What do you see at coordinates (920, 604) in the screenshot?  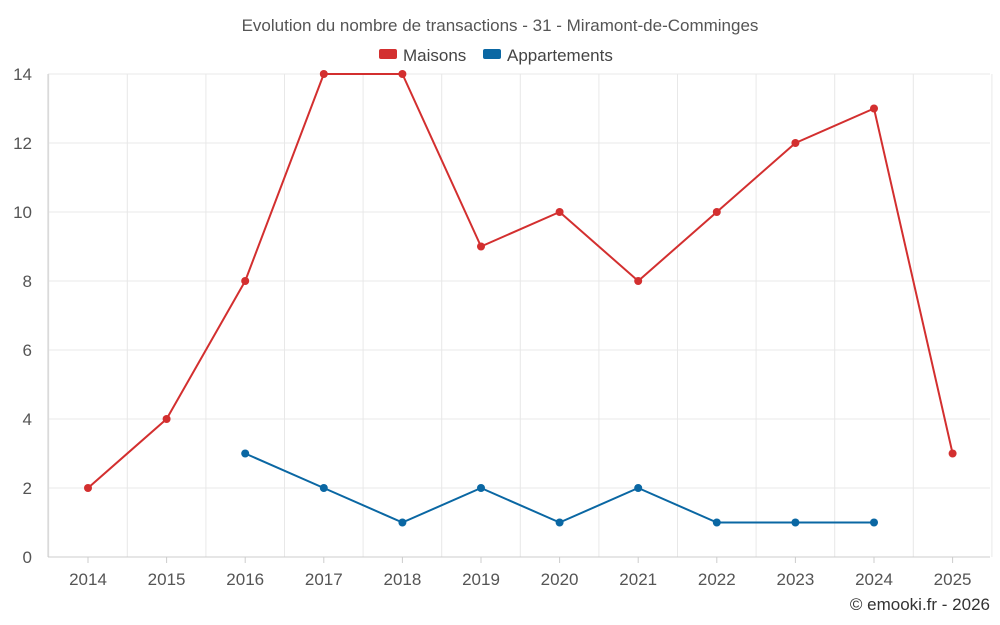 I see `credit: © emooki.fr - 2026` at bounding box center [920, 604].